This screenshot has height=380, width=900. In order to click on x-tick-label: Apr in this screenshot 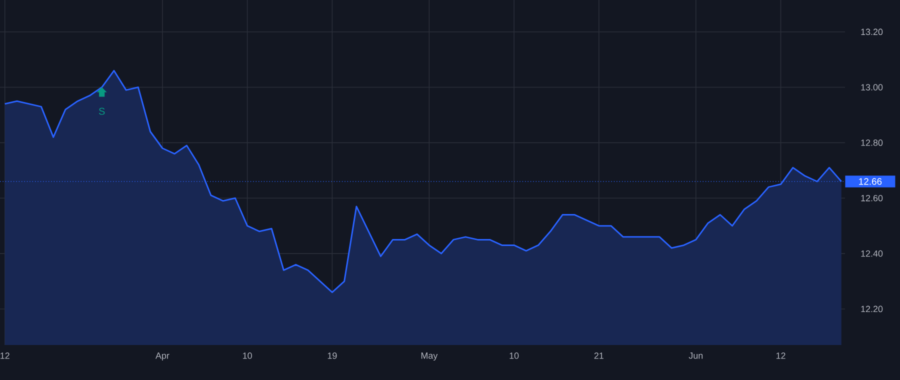, I will do `click(162, 356)`.